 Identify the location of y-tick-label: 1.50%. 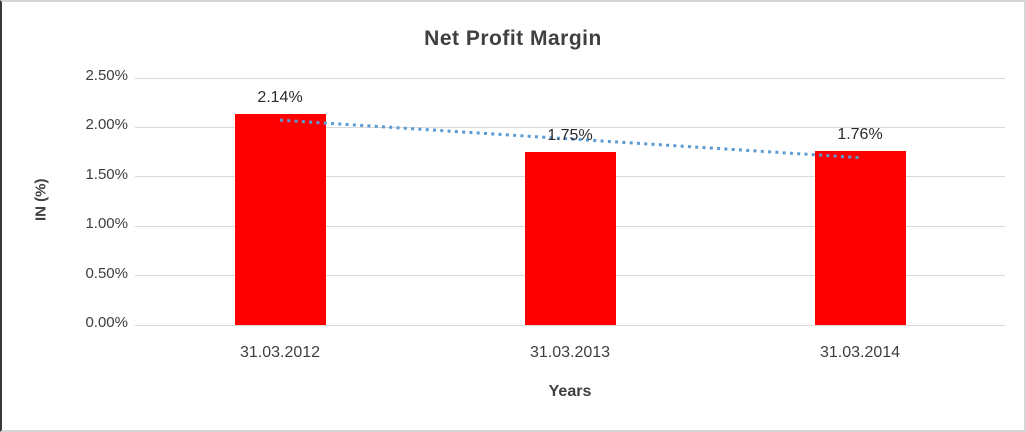
(106, 174).